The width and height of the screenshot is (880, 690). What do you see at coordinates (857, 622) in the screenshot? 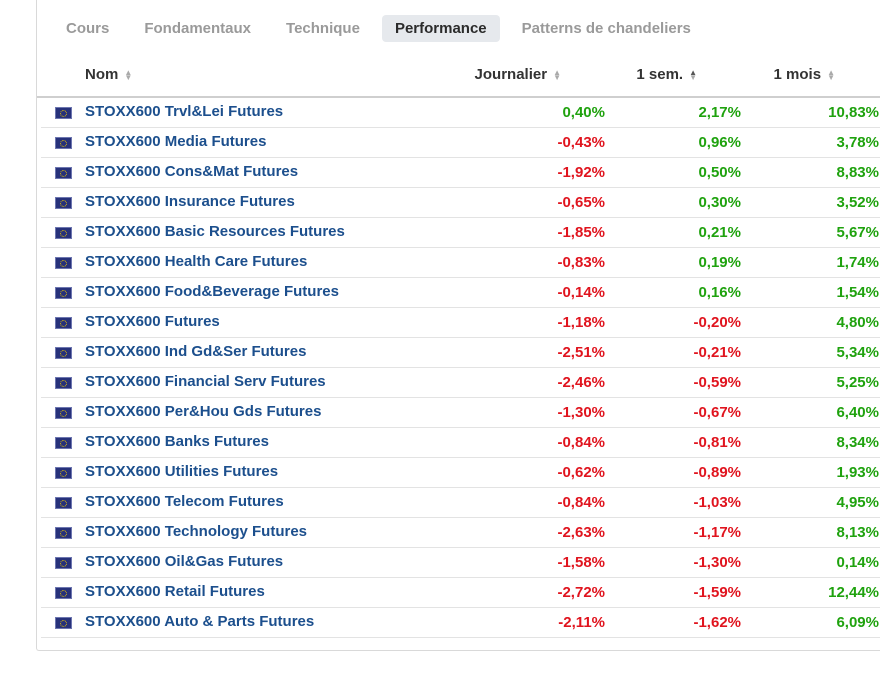
I see `month-change-value: 6,09%` at bounding box center [857, 622].